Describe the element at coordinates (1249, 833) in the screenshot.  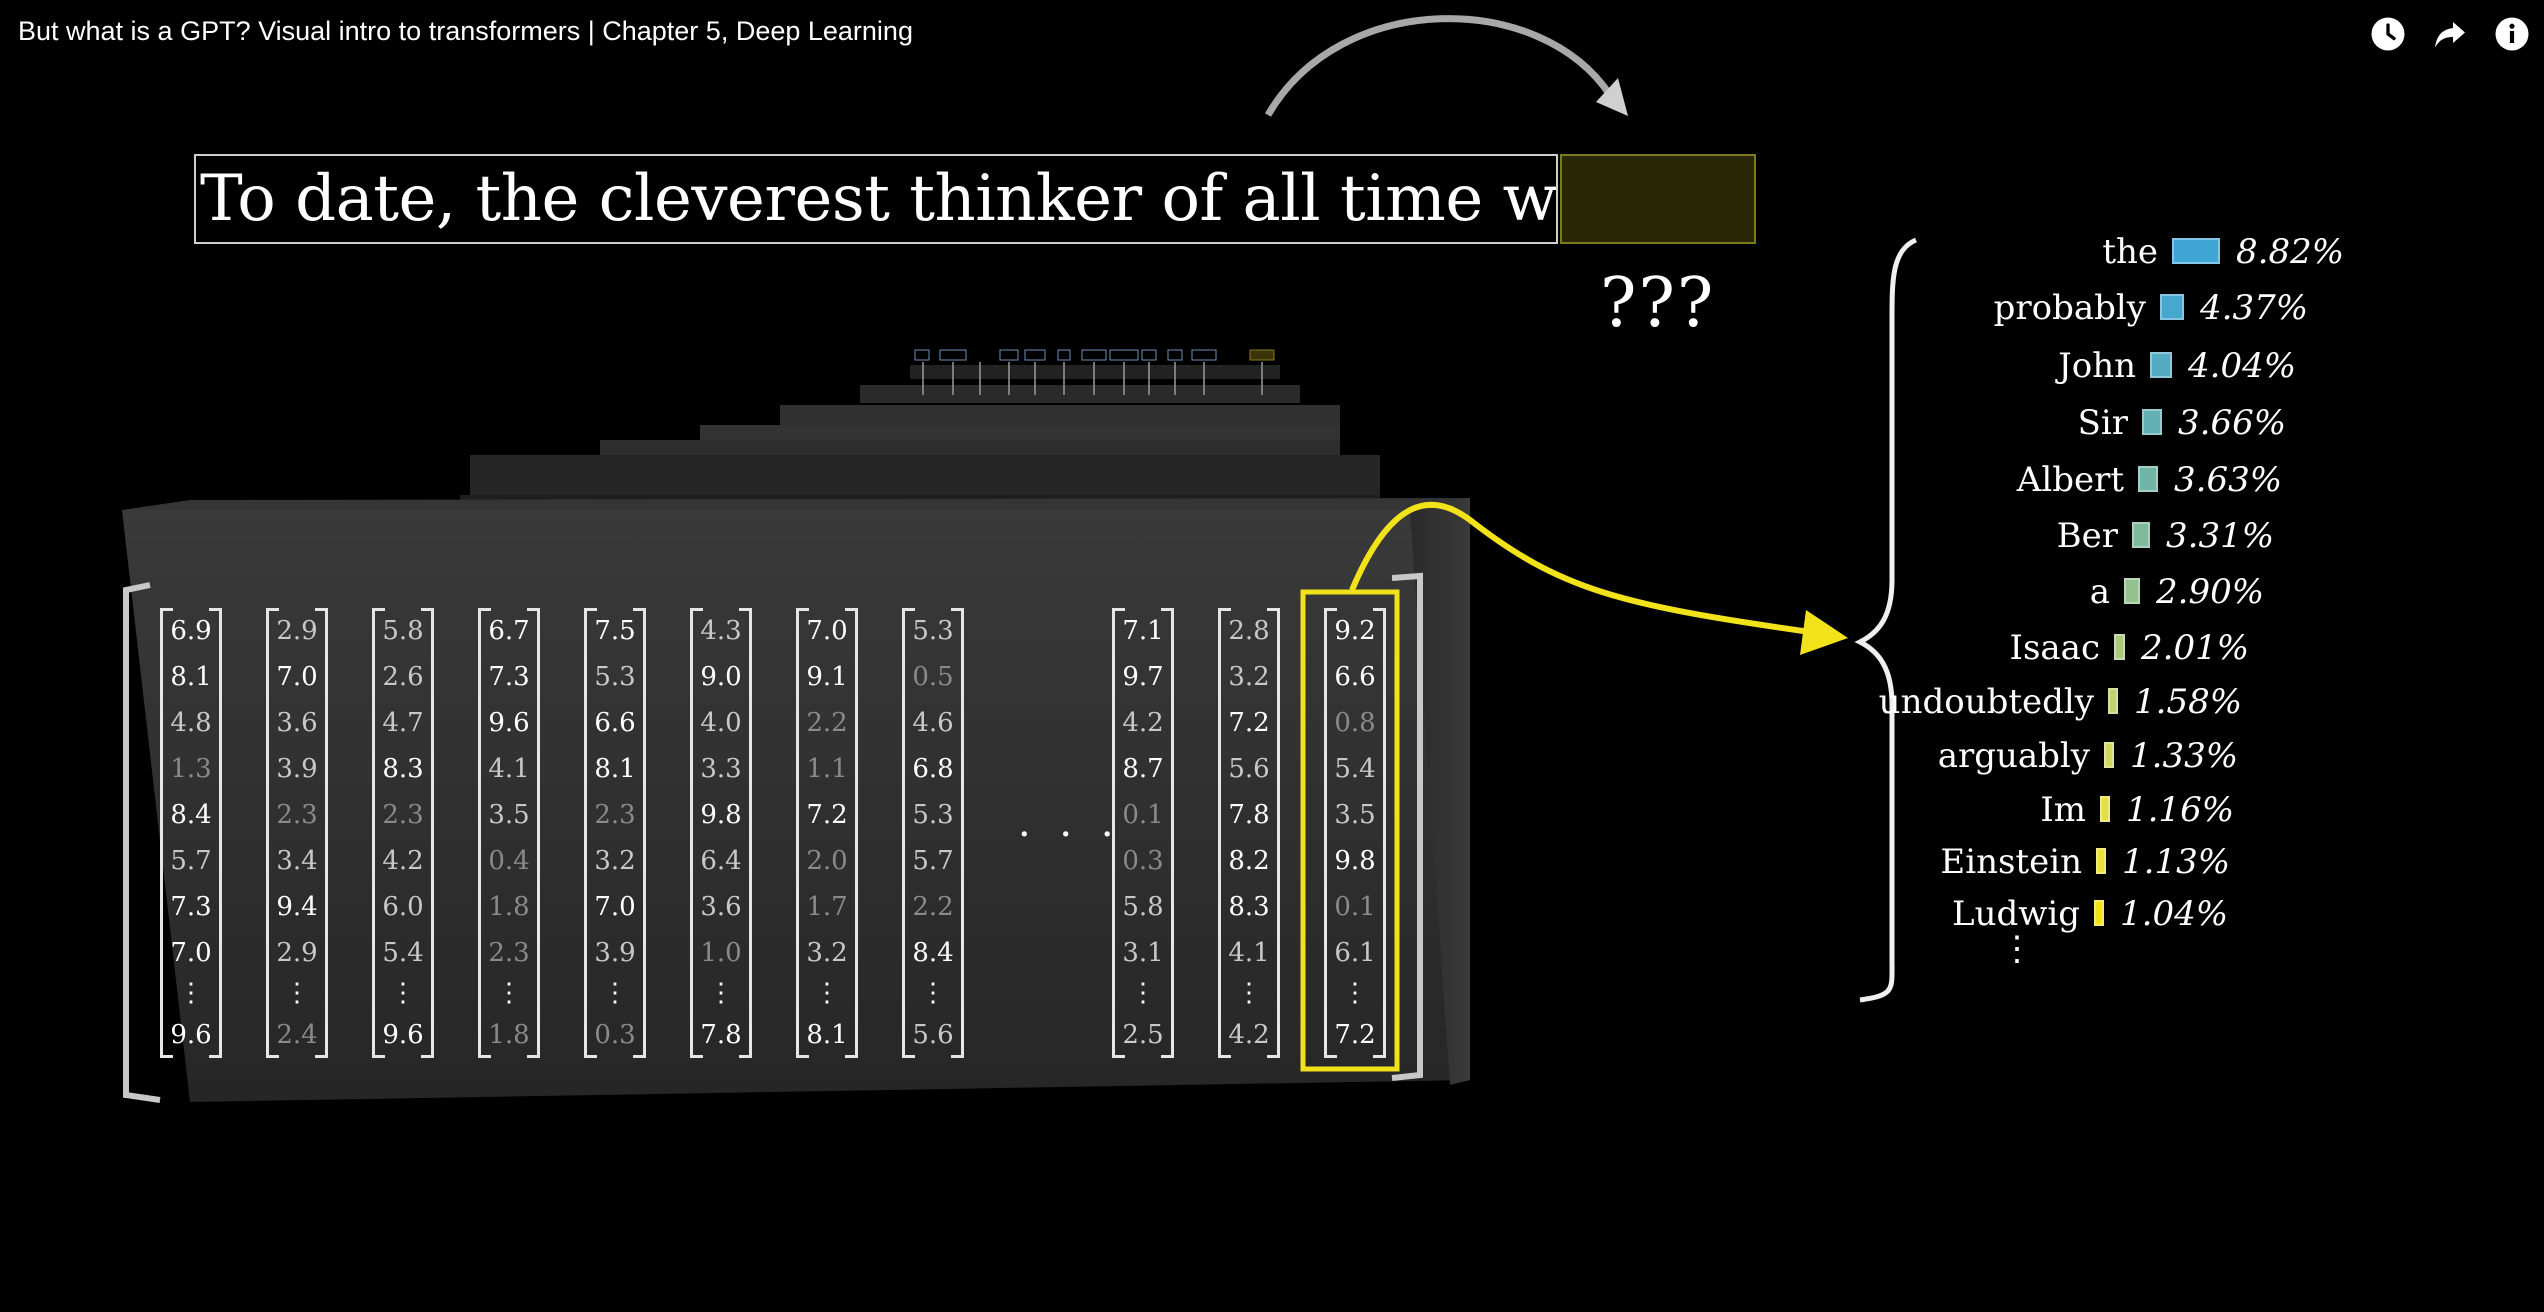
I see `embedding-vector-10: 2.8 3.2 7.2 5.6 7.8 8.2 8.3 4.1 ⋮ 4.2` at that location.